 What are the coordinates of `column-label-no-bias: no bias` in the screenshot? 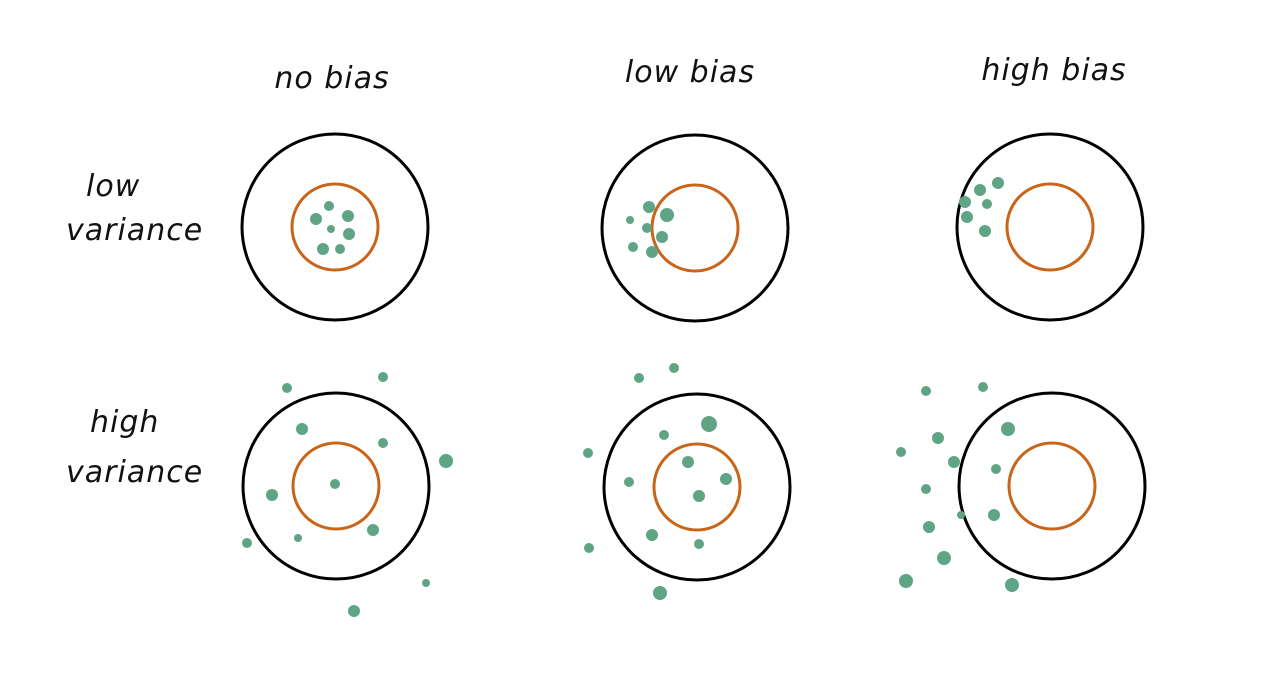 It's located at (331, 78).